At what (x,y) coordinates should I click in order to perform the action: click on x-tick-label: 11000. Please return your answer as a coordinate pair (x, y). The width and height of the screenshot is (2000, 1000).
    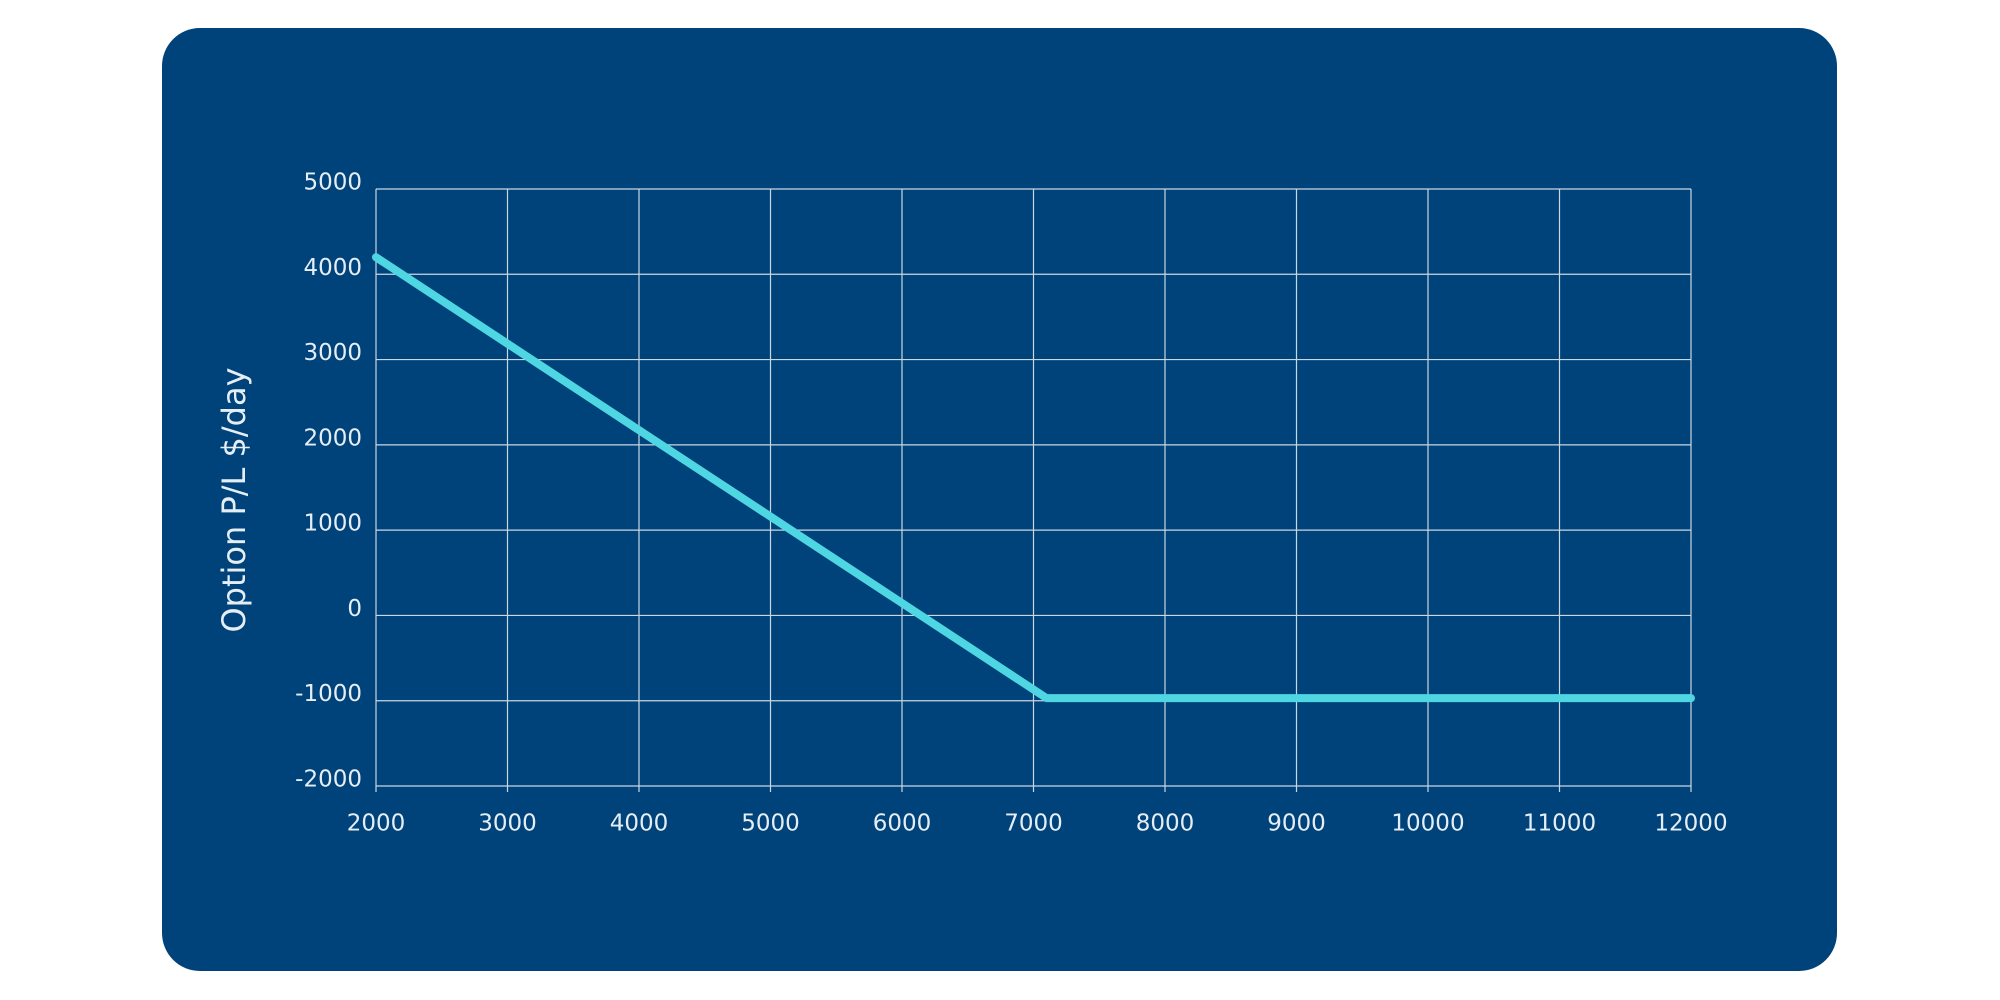
    Looking at the image, I should click on (1559, 824).